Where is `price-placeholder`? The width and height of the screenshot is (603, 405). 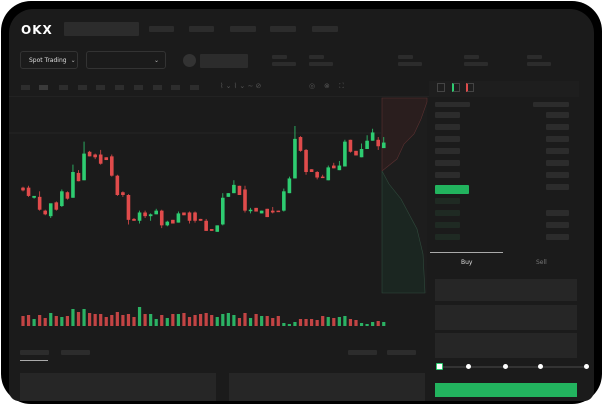
price-placeholder is located at coordinates (224, 61).